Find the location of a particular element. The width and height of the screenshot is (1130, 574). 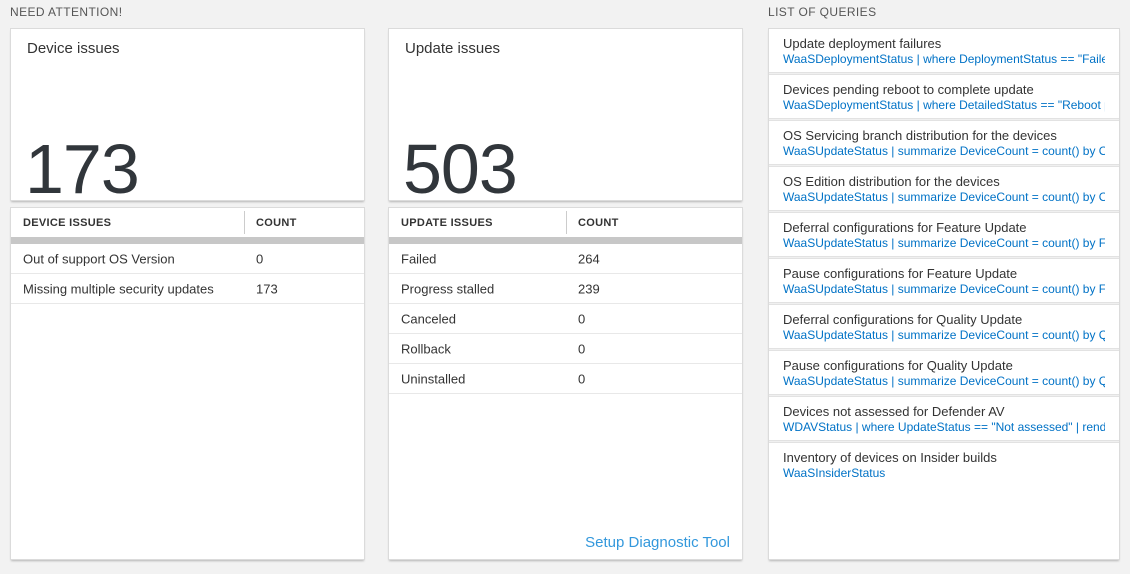

issue-name: Failed is located at coordinates (419, 258).